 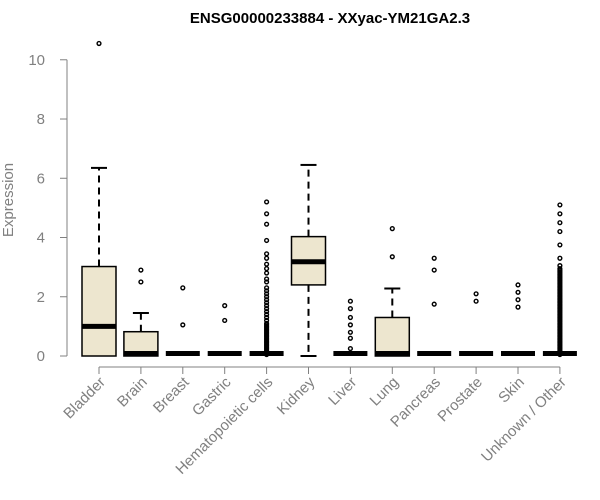 What do you see at coordinates (48, 208) in the screenshot?
I see `y-axis: 0 2 4 6 8 10` at bounding box center [48, 208].